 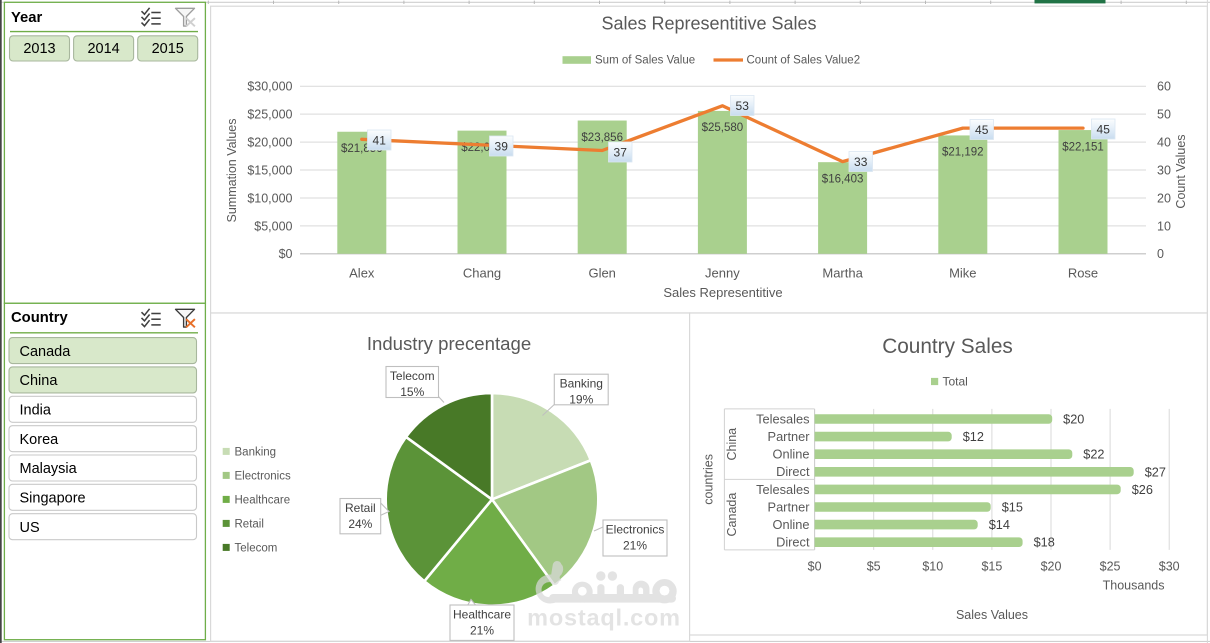 I want to click on svg-text: $15,000, so click(x=269, y=170).